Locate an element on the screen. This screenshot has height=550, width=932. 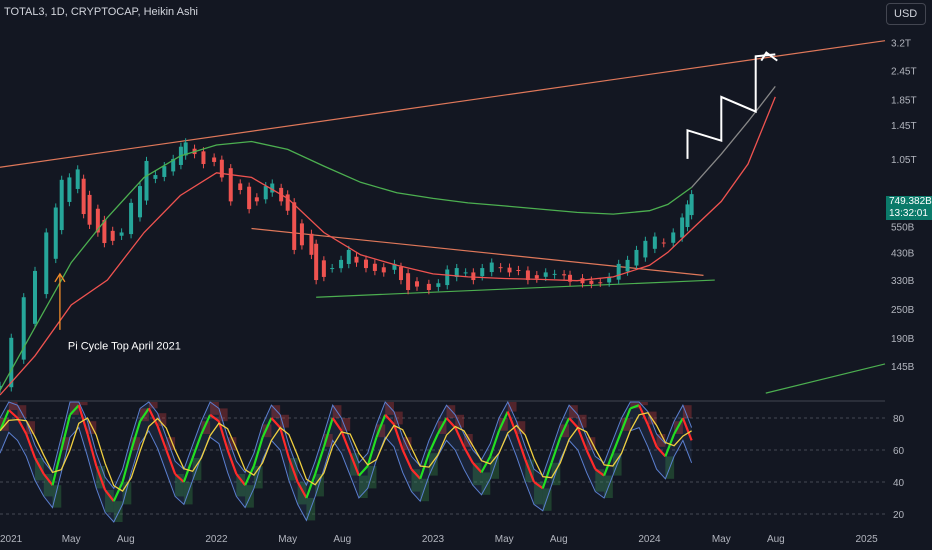
y-tick-label: 145B is located at coordinates (903, 367).